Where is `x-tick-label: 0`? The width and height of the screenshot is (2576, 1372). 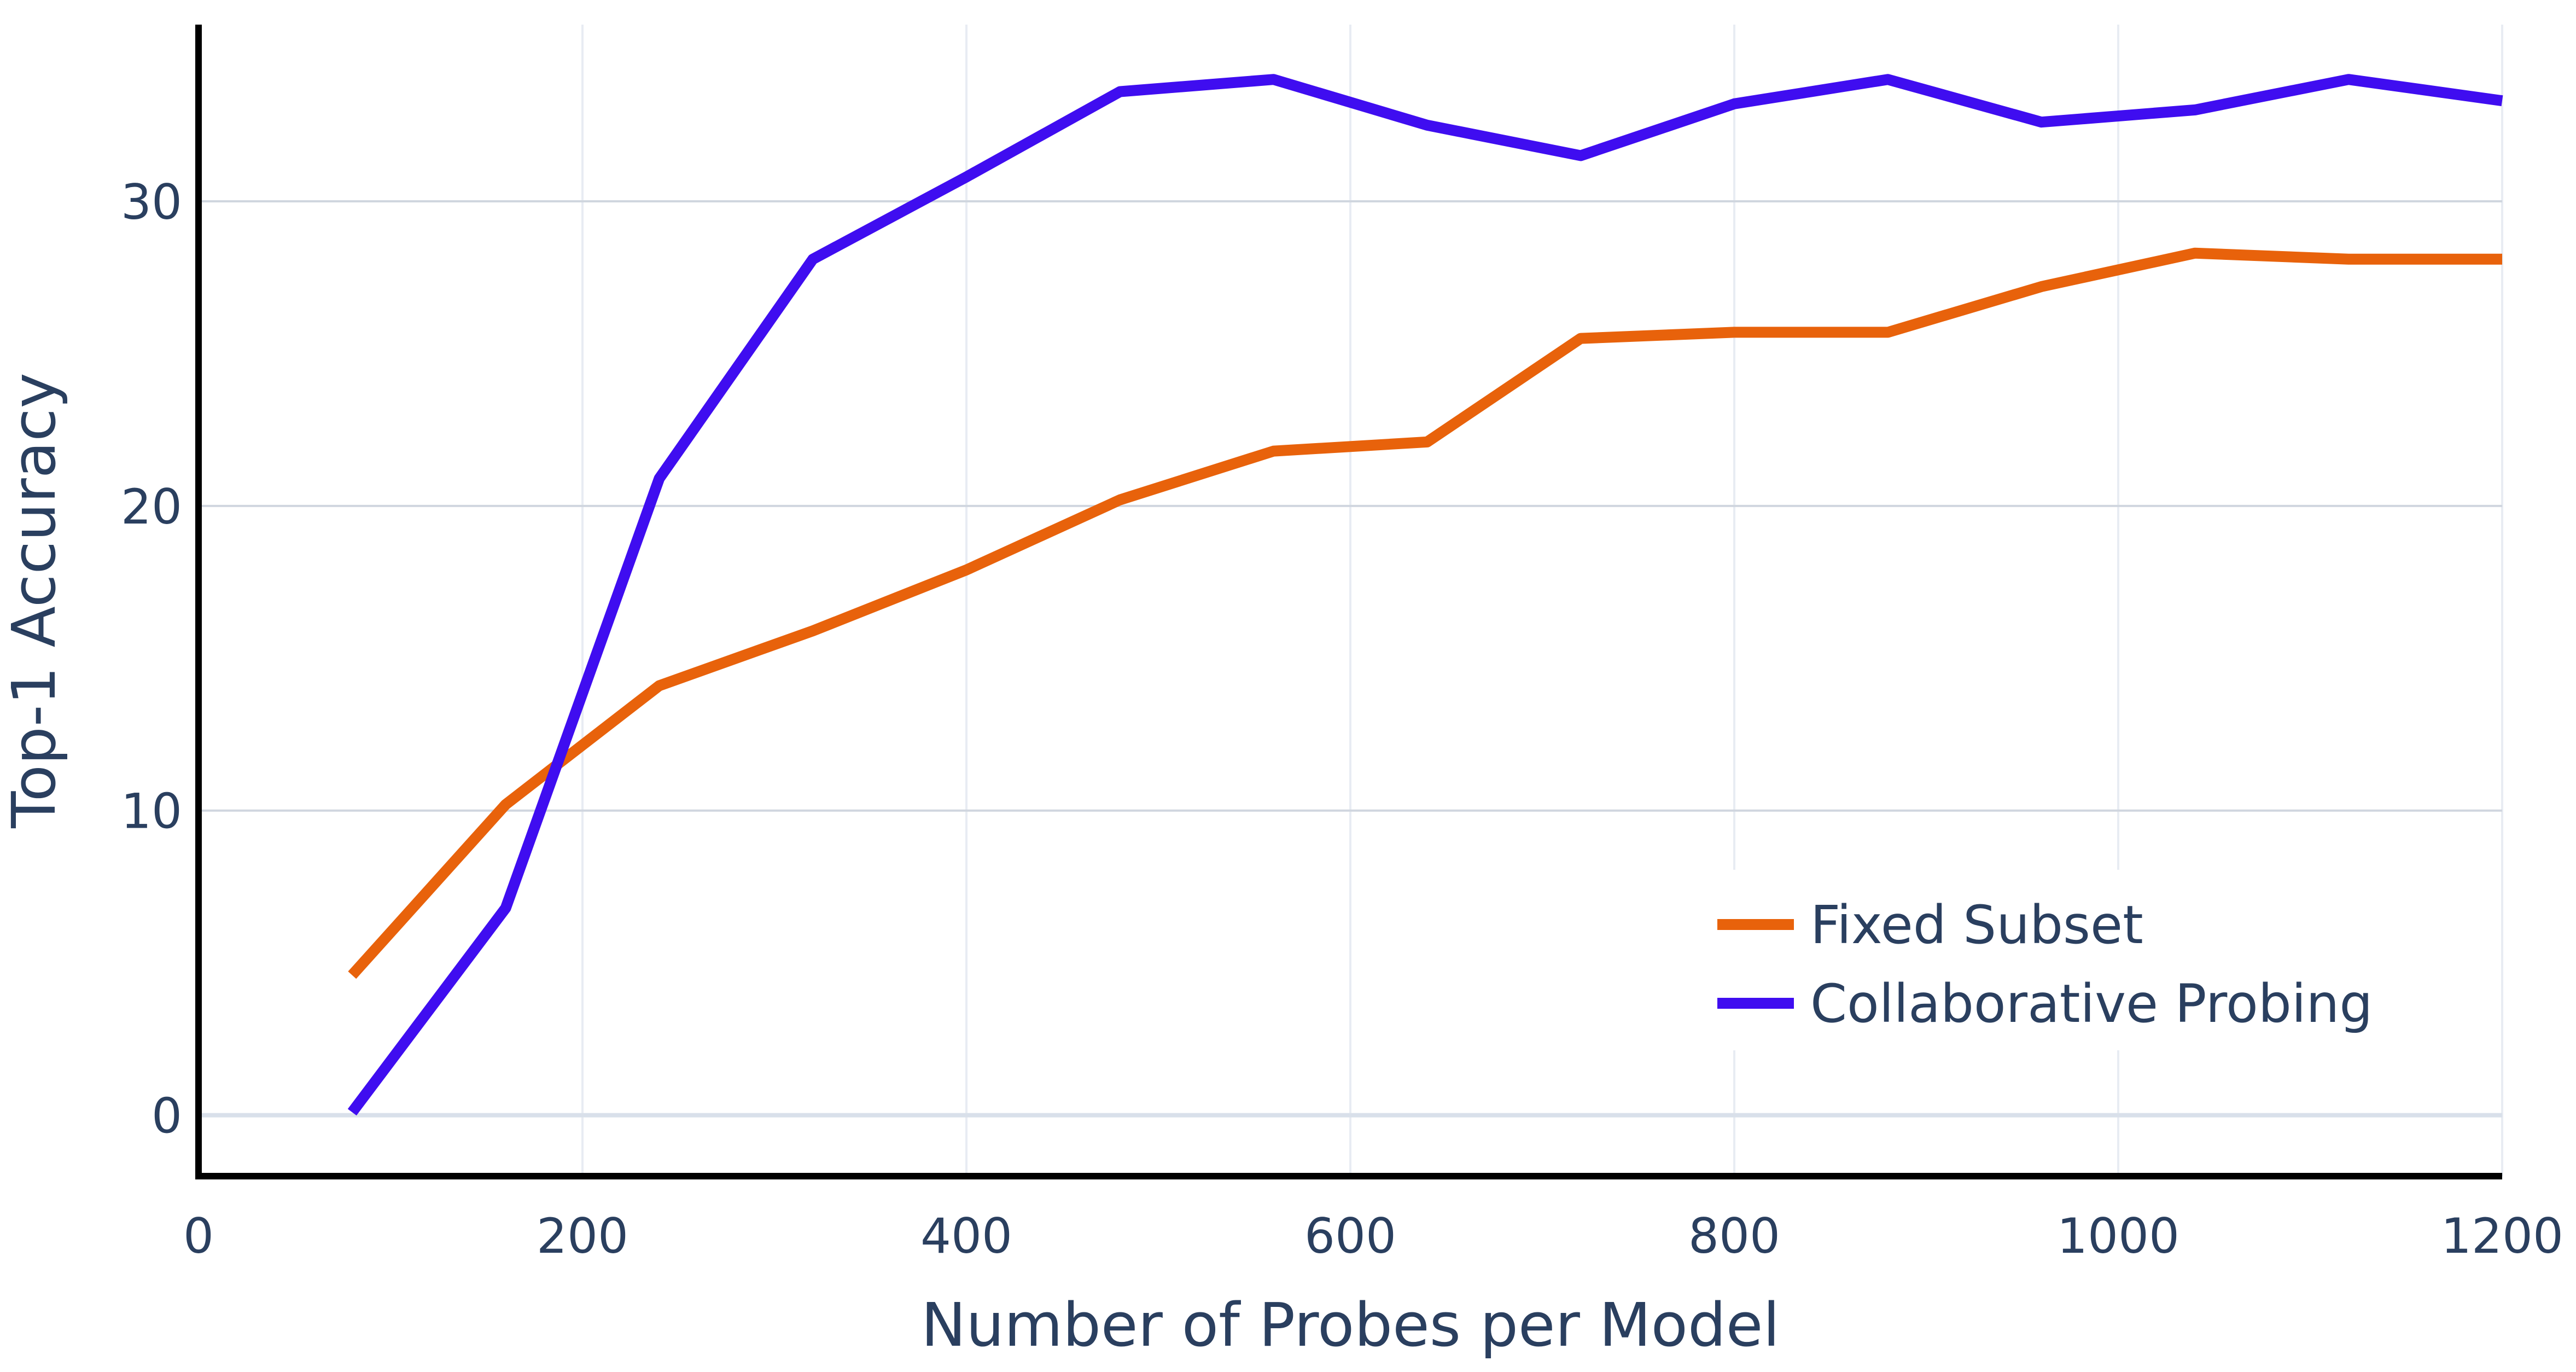 x-tick-label: 0 is located at coordinates (199, 1236).